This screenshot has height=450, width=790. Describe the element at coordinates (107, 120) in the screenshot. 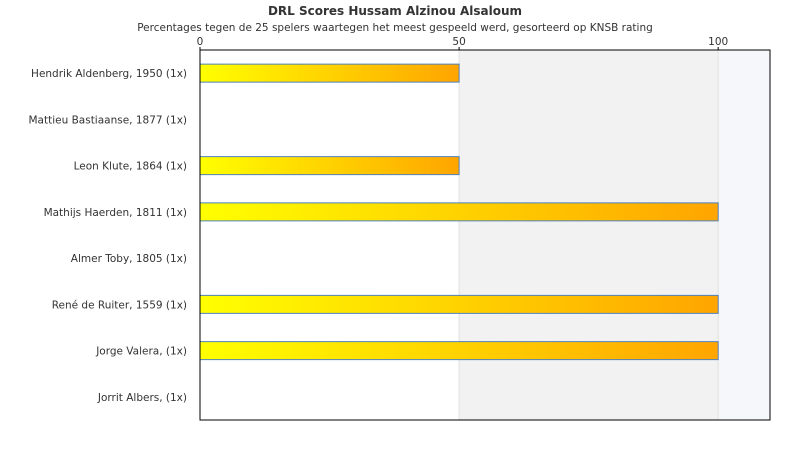

I see `y-category-label: Mattieu Bastiaanse, 1877 (1x)` at that location.